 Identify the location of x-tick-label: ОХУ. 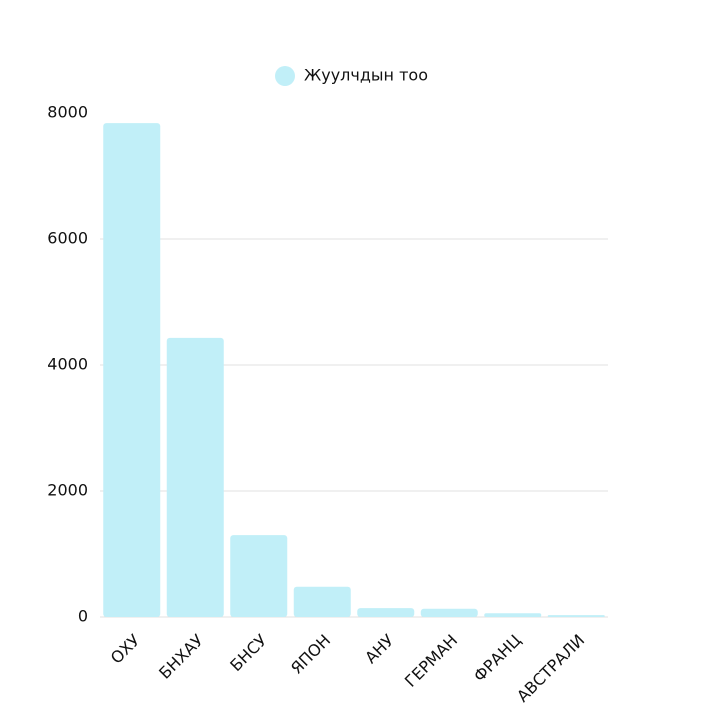
(125, 648).